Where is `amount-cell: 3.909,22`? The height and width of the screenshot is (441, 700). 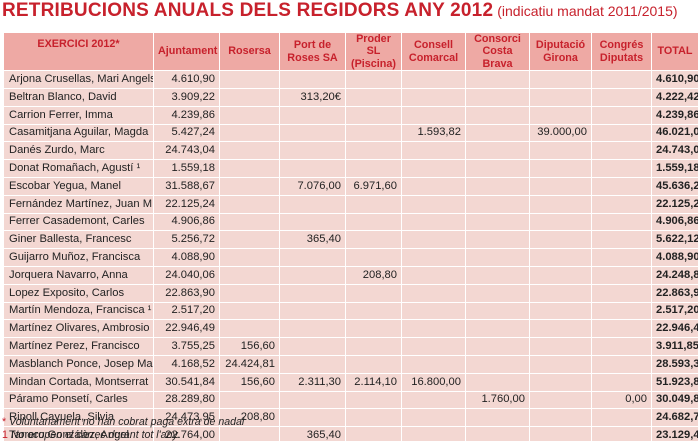 amount-cell: 3.909,22 is located at coordinates (186, 97).